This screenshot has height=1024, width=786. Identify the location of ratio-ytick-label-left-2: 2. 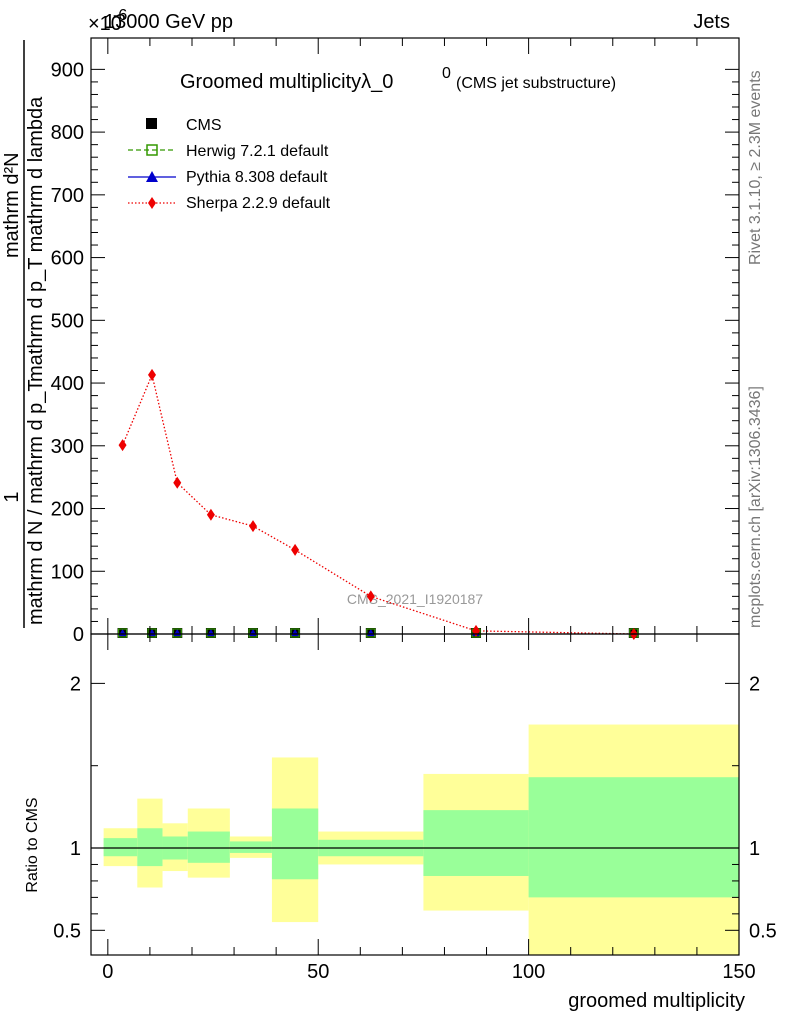
(75, 684).